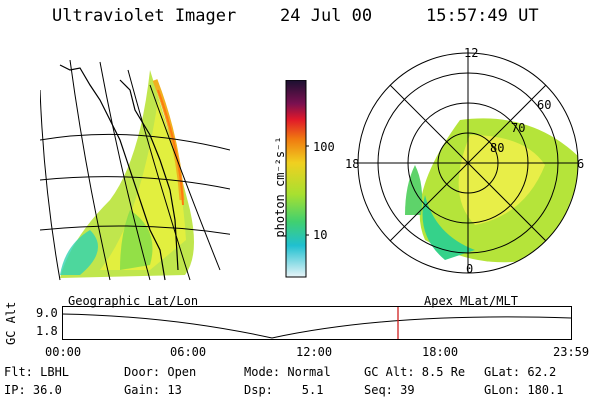 The height and width of the screenshot is (400, 600). Describe the element at coordinates (470, 269) in the screenshot. I see `polar-label-0: 0` at that location.